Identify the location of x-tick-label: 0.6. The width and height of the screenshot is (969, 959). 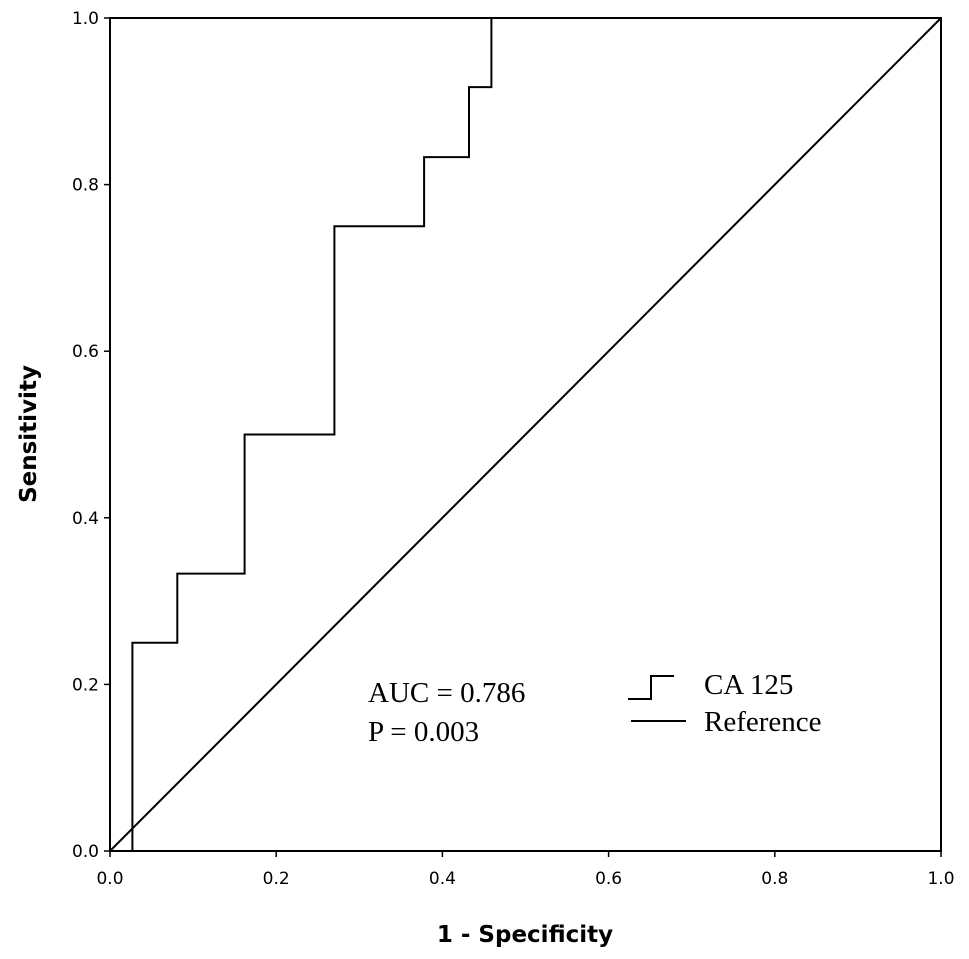
(608, 879).